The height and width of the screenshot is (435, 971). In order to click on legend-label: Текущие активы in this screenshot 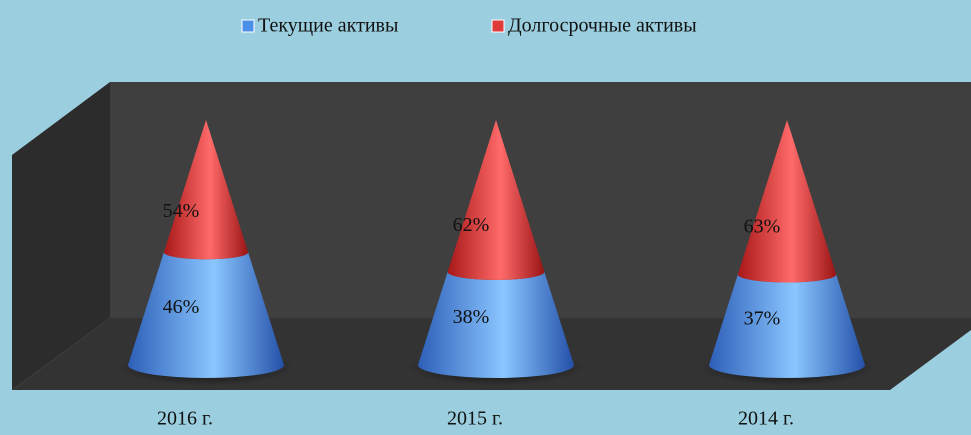, I will do `click(328, 26)`.